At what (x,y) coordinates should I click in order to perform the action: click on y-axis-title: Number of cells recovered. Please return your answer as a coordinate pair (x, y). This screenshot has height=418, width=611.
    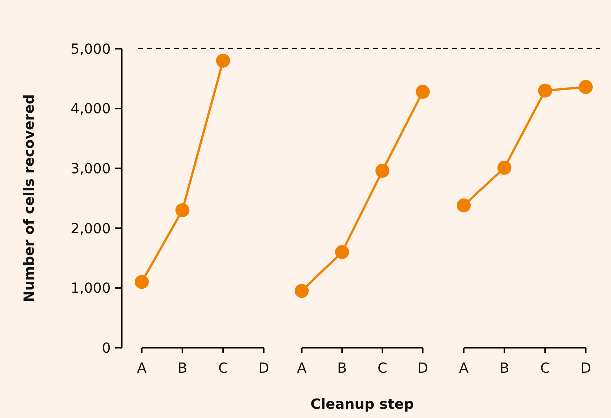
    Looking at the image, I should click on (30, 198).